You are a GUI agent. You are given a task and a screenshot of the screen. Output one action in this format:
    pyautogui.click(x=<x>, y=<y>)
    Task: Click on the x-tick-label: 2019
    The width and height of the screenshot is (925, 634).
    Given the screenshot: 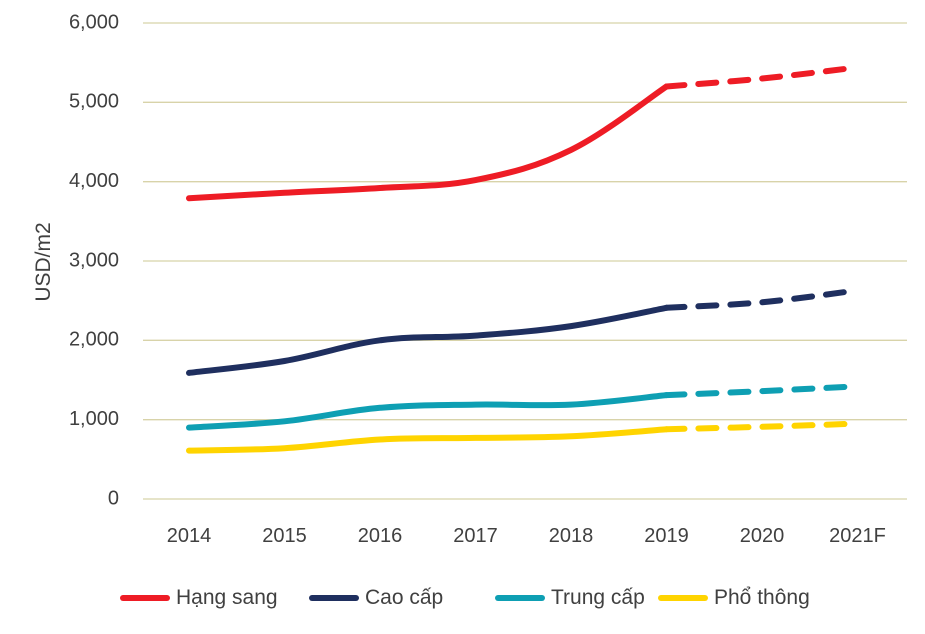 What is the action you would take?
    pyautogui.click(x=666, y=536)
    